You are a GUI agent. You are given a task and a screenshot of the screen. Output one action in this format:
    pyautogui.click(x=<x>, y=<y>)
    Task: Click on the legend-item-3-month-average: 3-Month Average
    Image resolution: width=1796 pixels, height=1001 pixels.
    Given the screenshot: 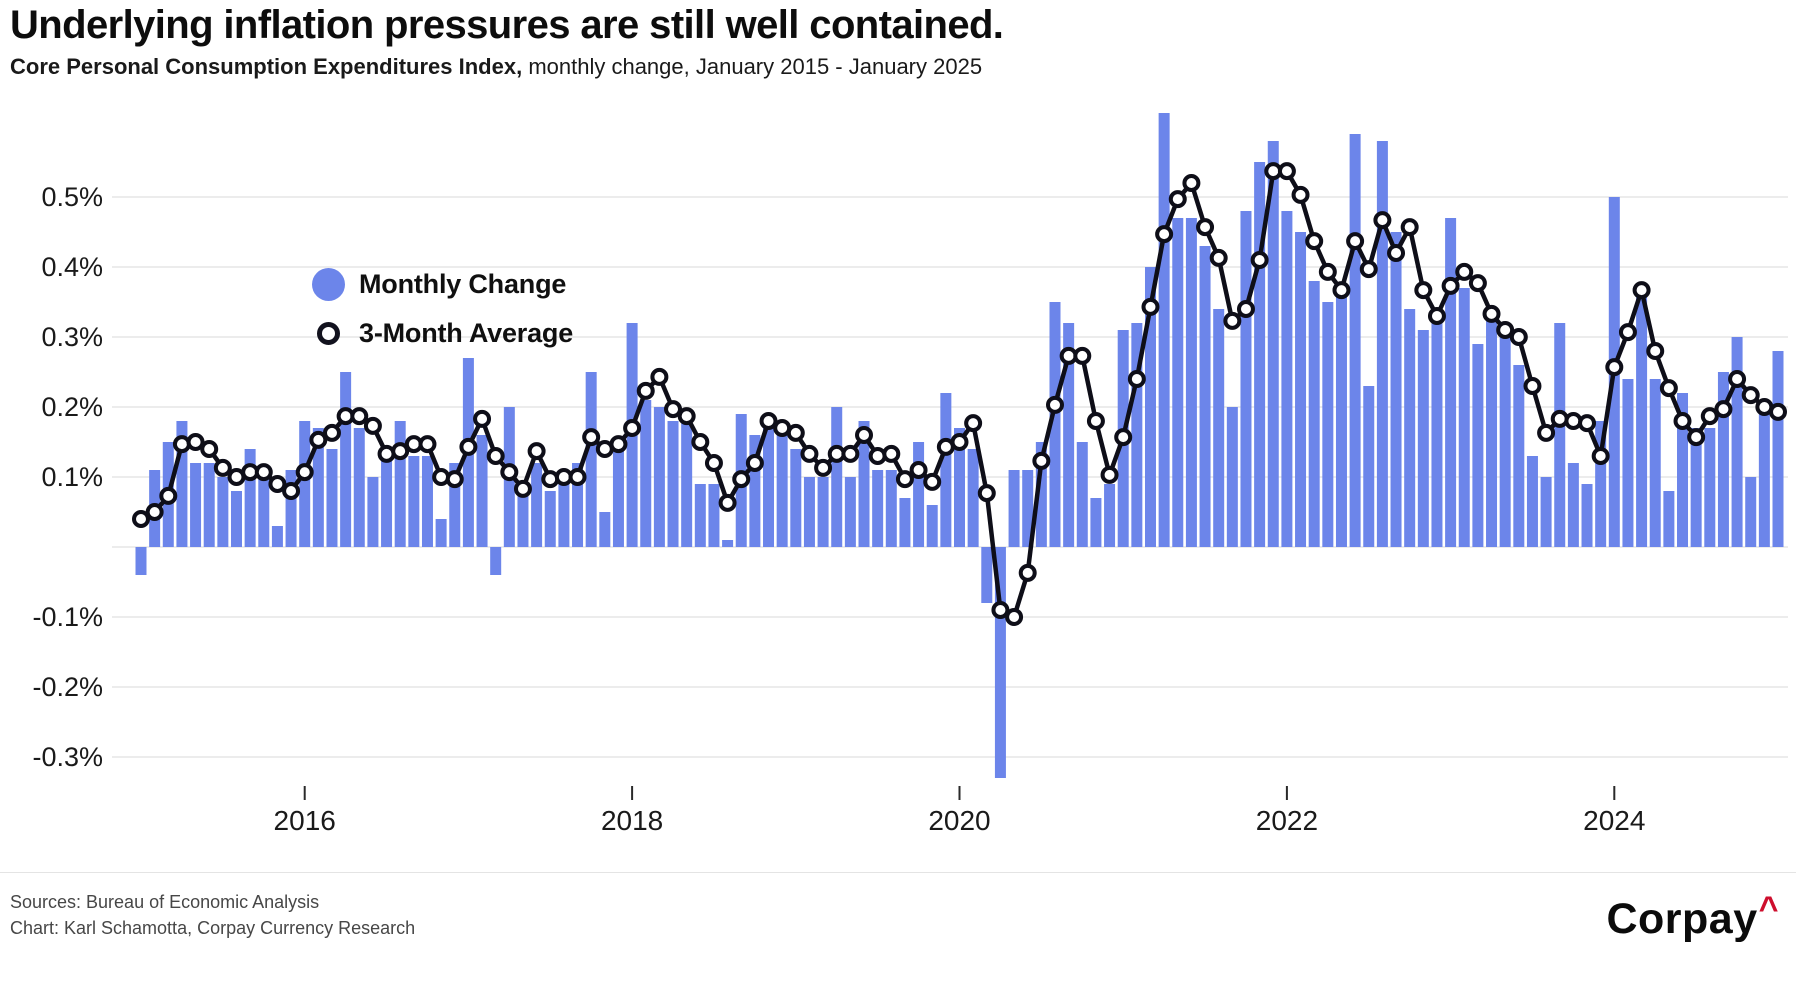 What is the action you would take?
    pyautogui.click(x=442, y=333)
    